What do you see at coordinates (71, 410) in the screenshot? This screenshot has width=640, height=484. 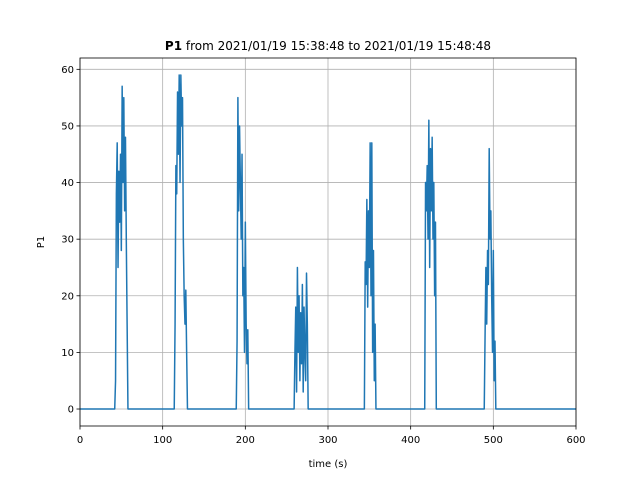 I see `y-tick-label: 0` at bounding box center [71, 410].